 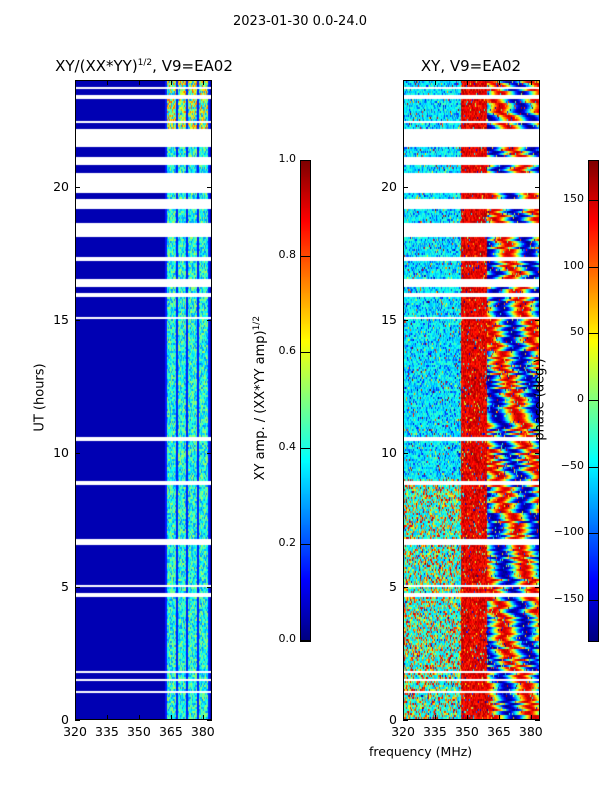 I want to click on colorbar-tick-label: 150, so click(x=573, y=198).